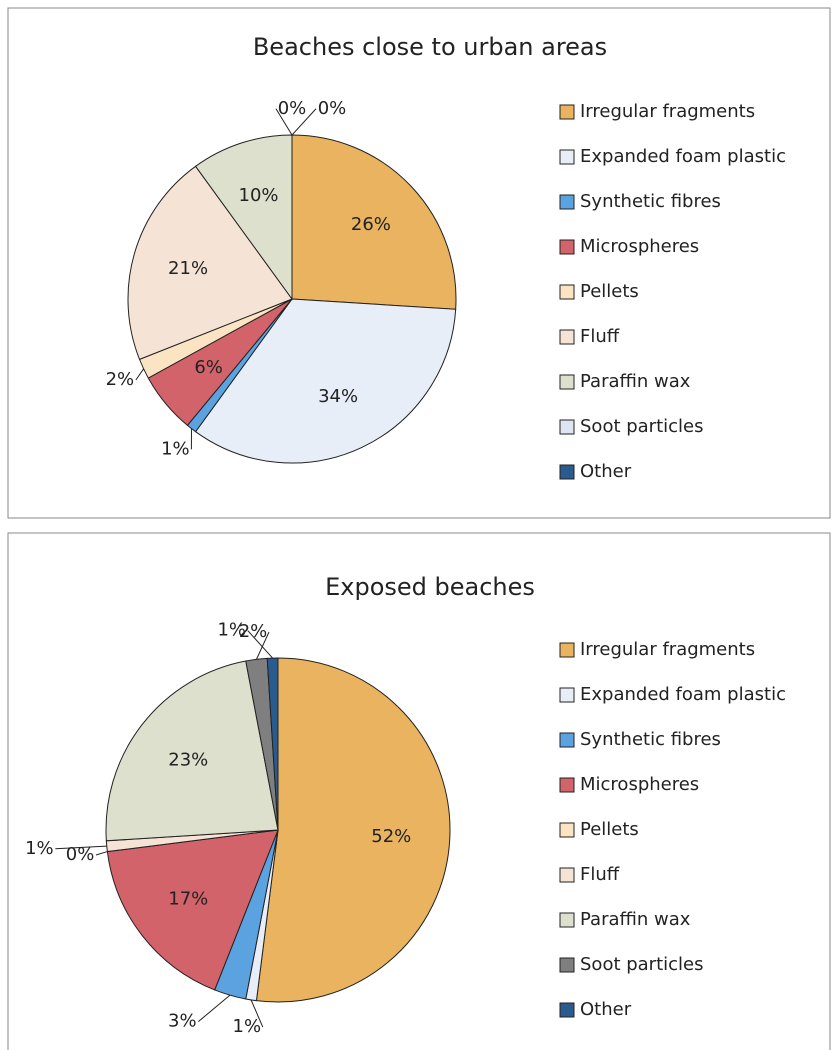 Image resolution: width=838 pixels, height=1050 pixels. I want to click on chart-title: Exposed beaches, so click(430, 587).